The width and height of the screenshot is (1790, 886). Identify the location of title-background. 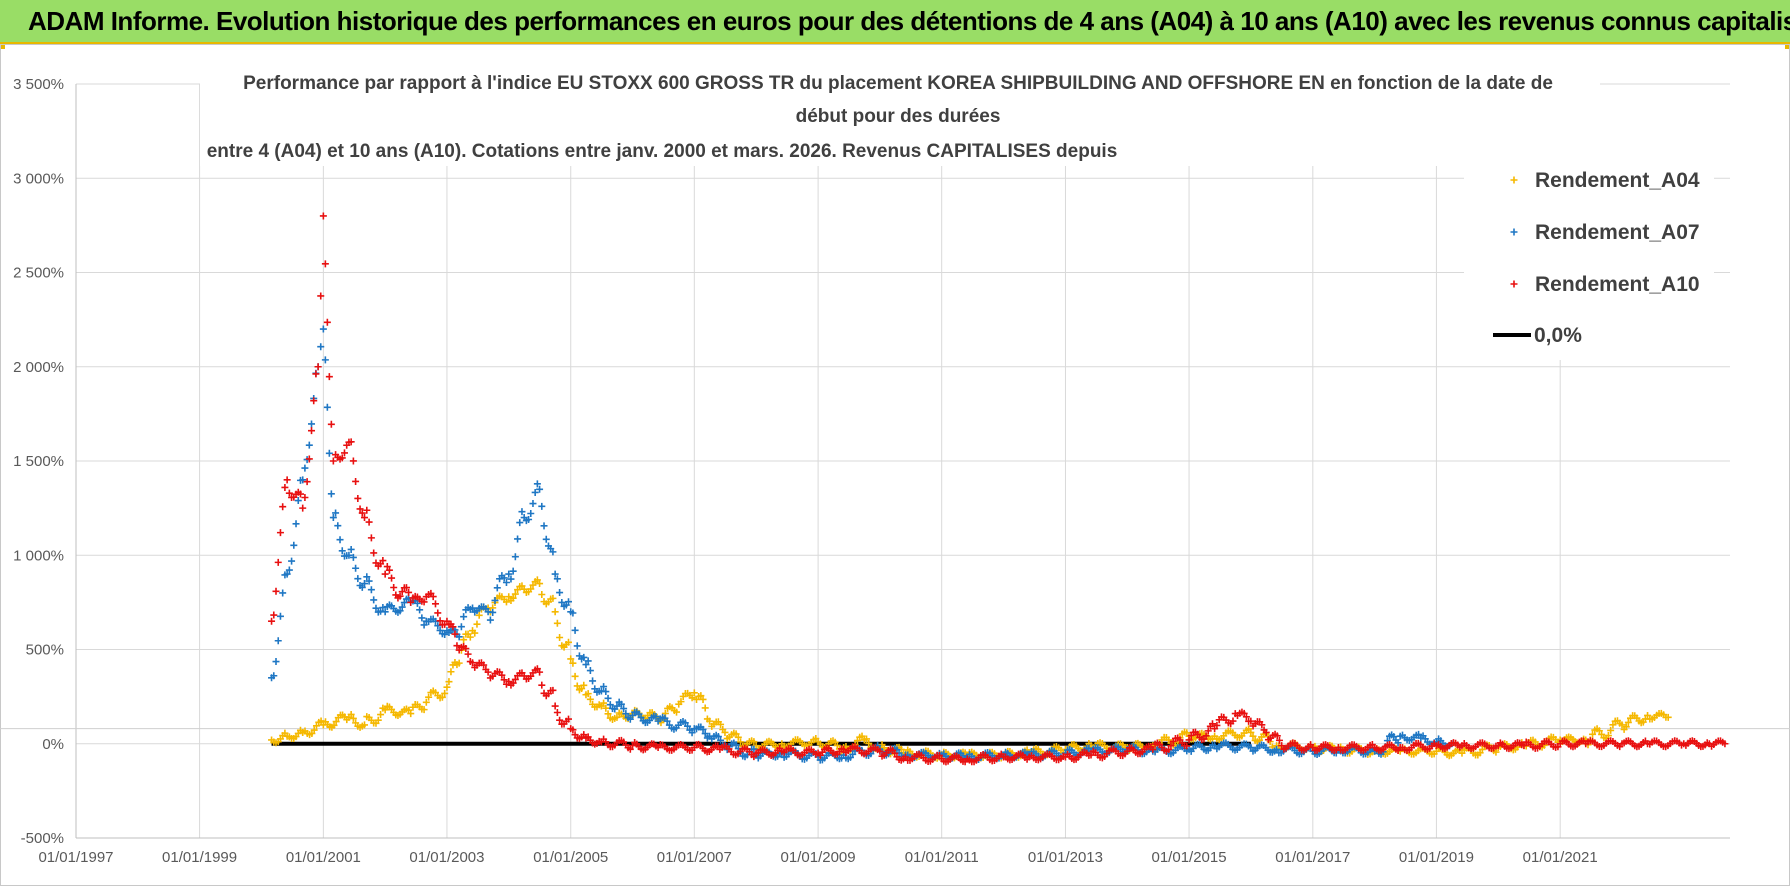
(900, 116).